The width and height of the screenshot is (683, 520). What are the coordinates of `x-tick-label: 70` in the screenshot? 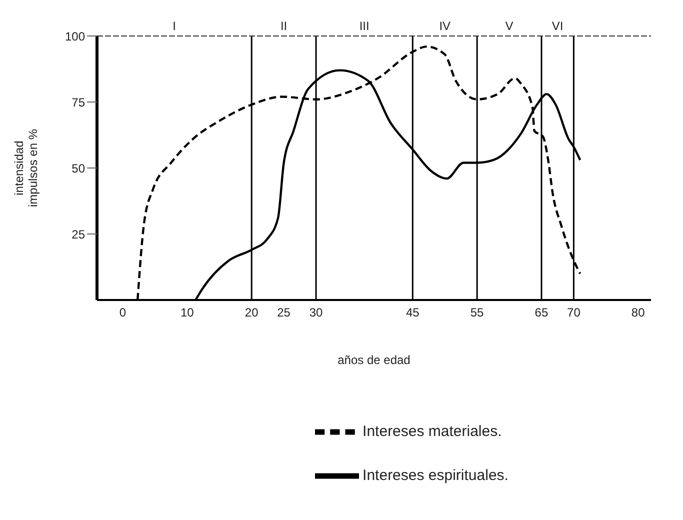 It's located at (574, 313).